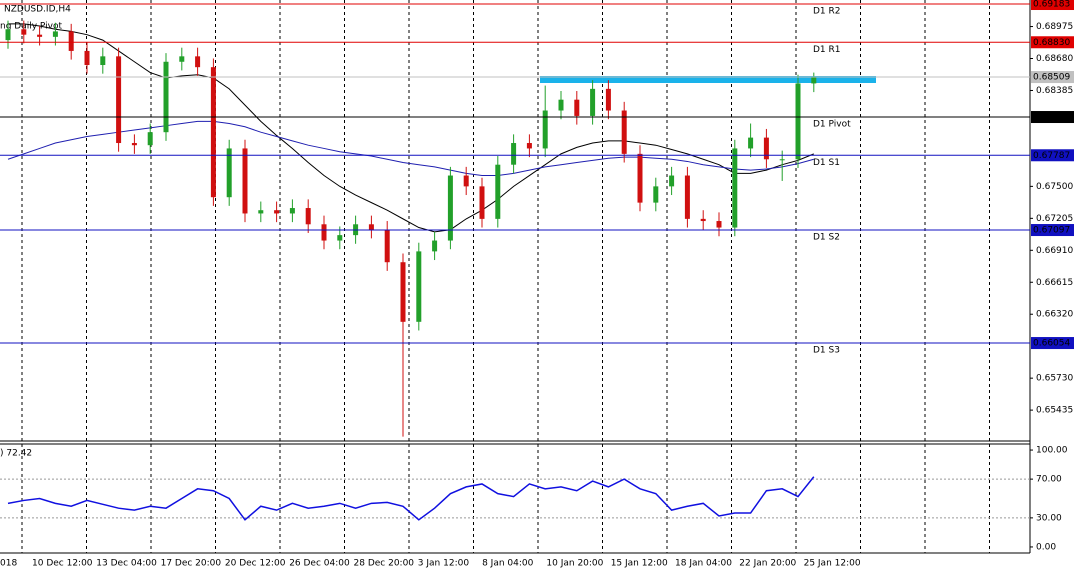 Image resolution: width=1075 pixels, height=573 pixels. What do you see at coordinates (767, 564) in the screenshot?
I see `x-tick-label: 22 Jan 20:00` at bounding box center [767, 564].